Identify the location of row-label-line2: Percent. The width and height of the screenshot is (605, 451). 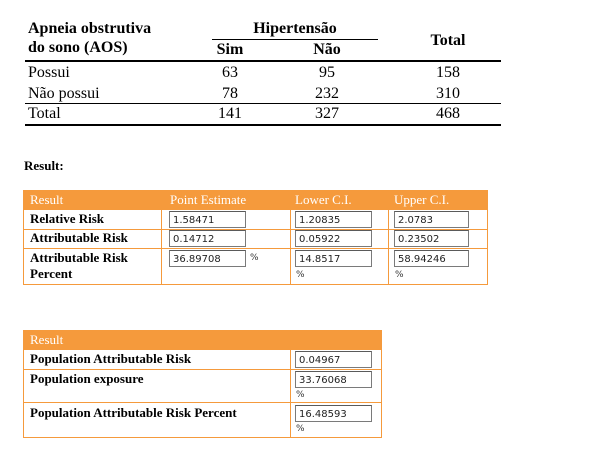
(51, 273).